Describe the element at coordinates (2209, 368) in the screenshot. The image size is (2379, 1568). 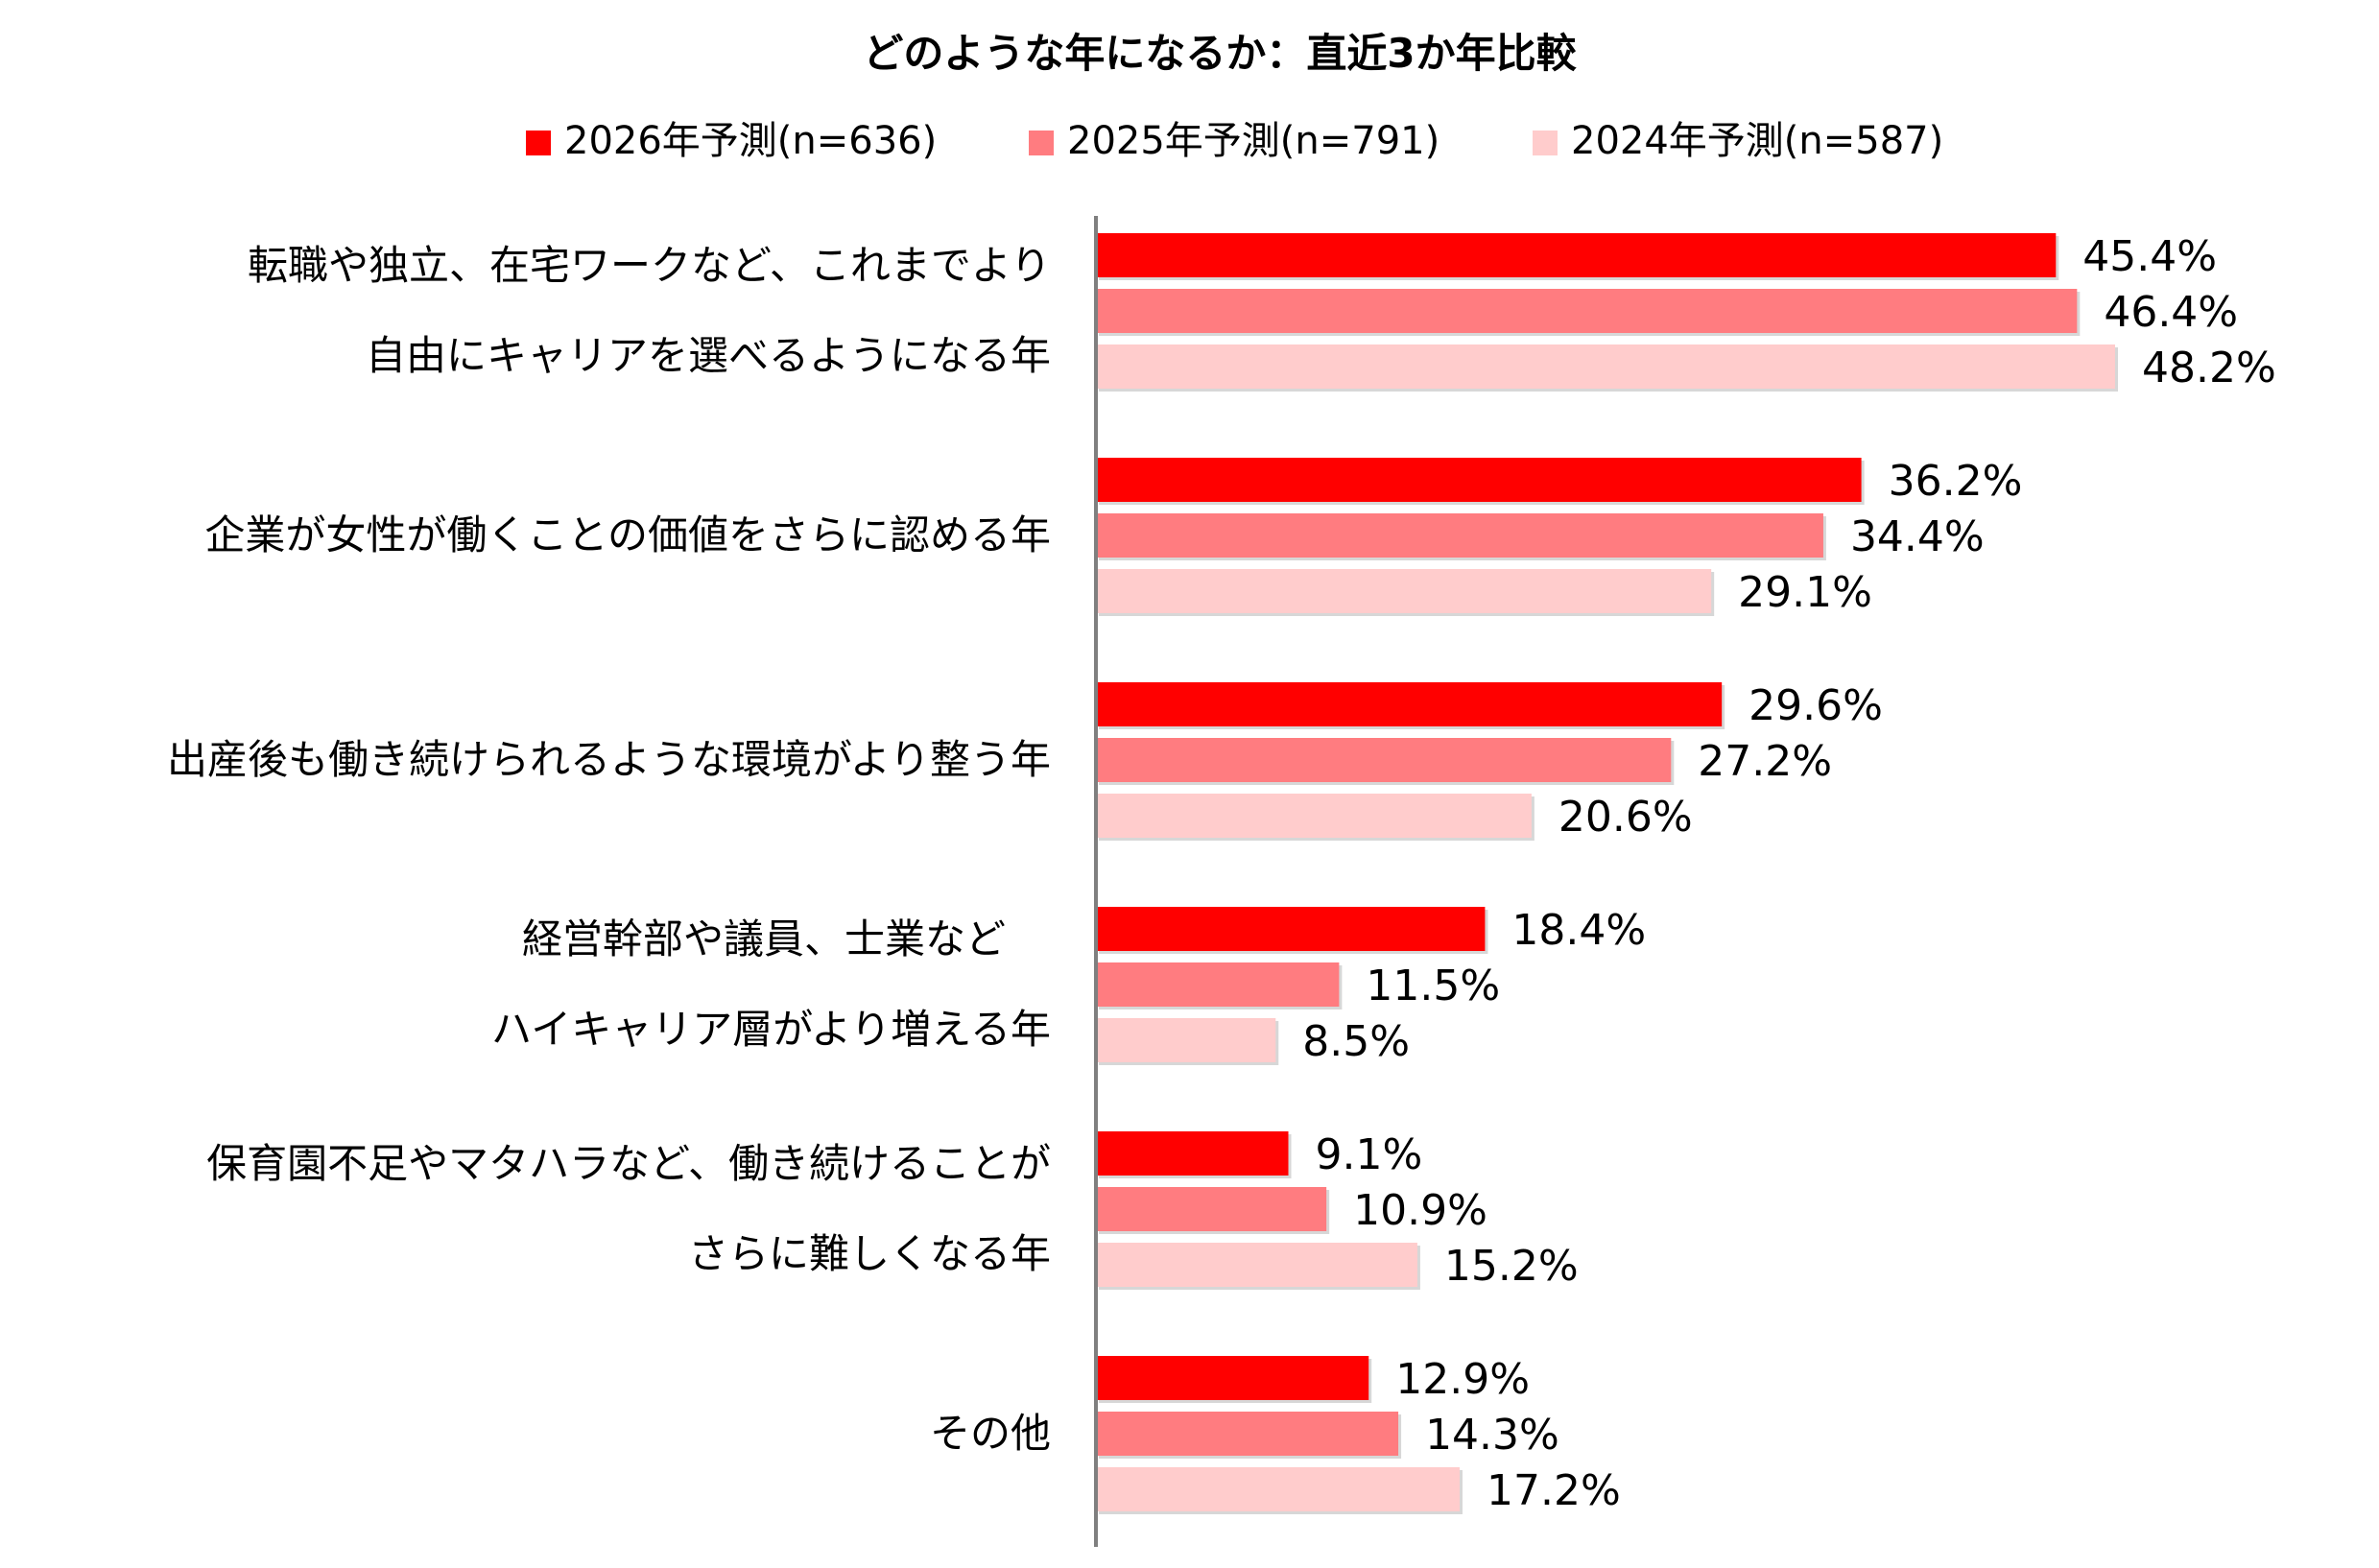
I see `value-label: 48.2%` at that location.